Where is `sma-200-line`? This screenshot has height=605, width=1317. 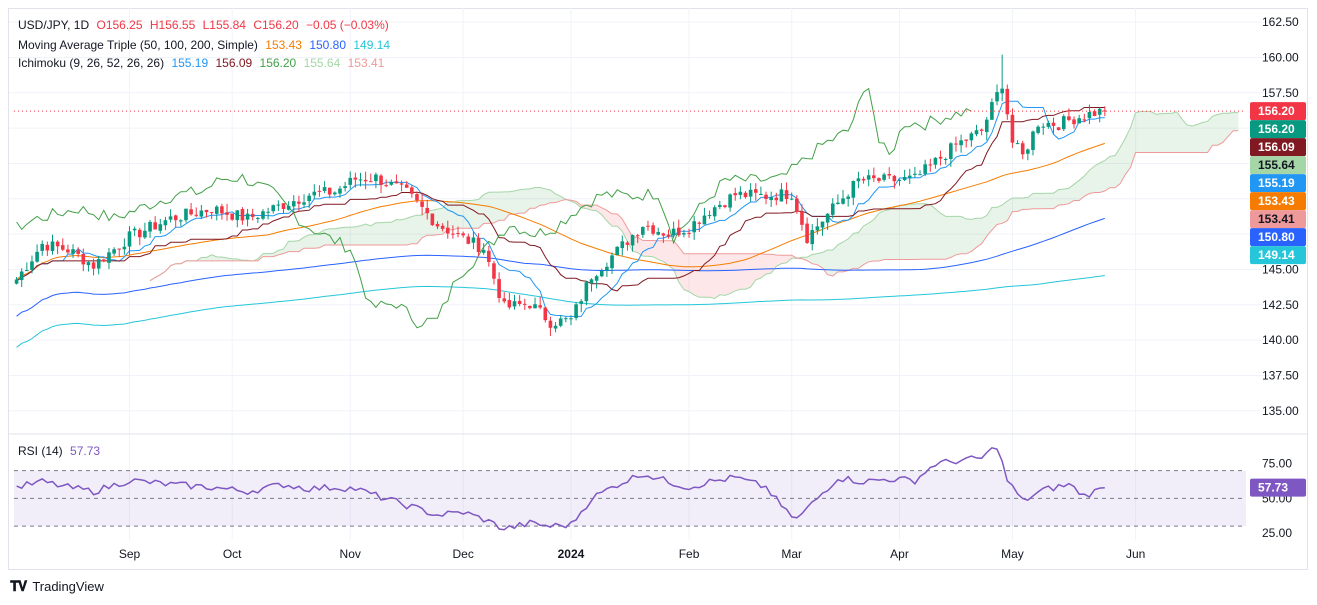
sma-200-line is located at coordinates (560, 311).